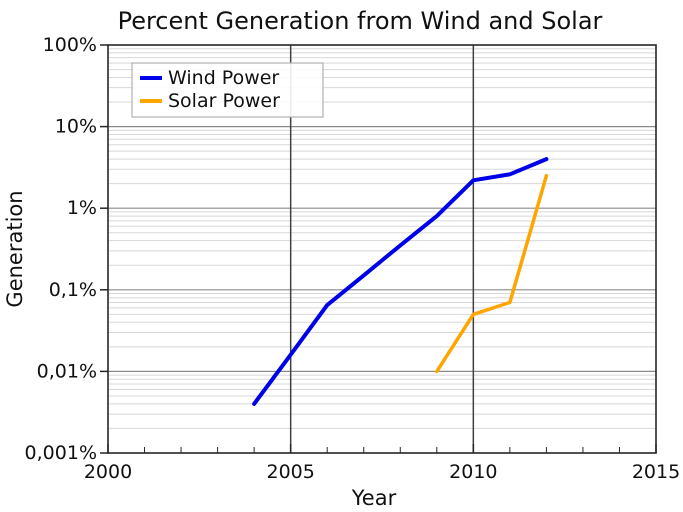 This screenshot has width=683, height=512. I want to click on chart-title: Percent Generation from Wind and Solar, so click(360, 21).